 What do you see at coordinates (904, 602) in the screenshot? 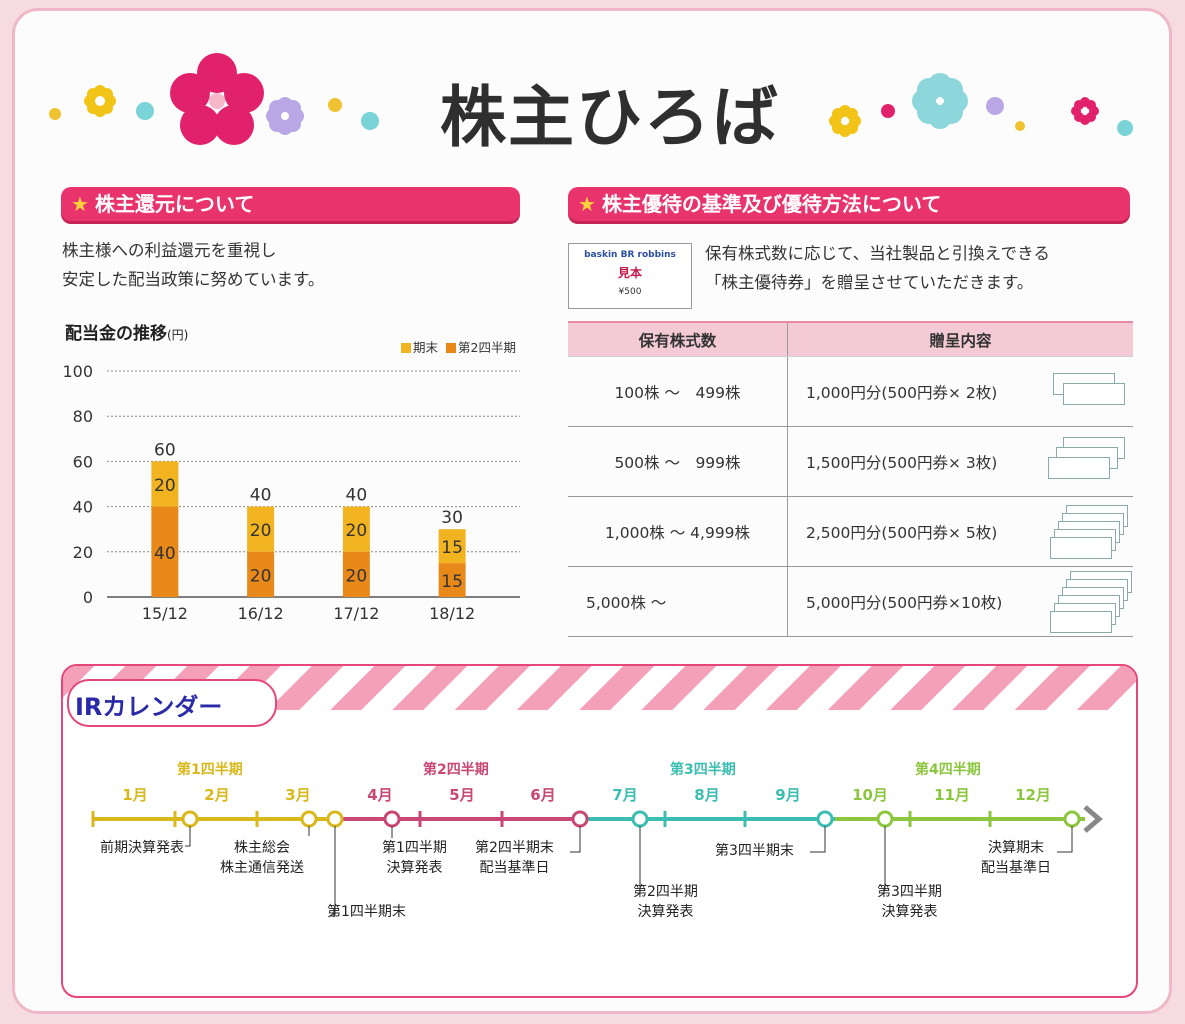
I see `gift-text: 5,000円分(500円券×10枚)` at bounding box center [904, 602].